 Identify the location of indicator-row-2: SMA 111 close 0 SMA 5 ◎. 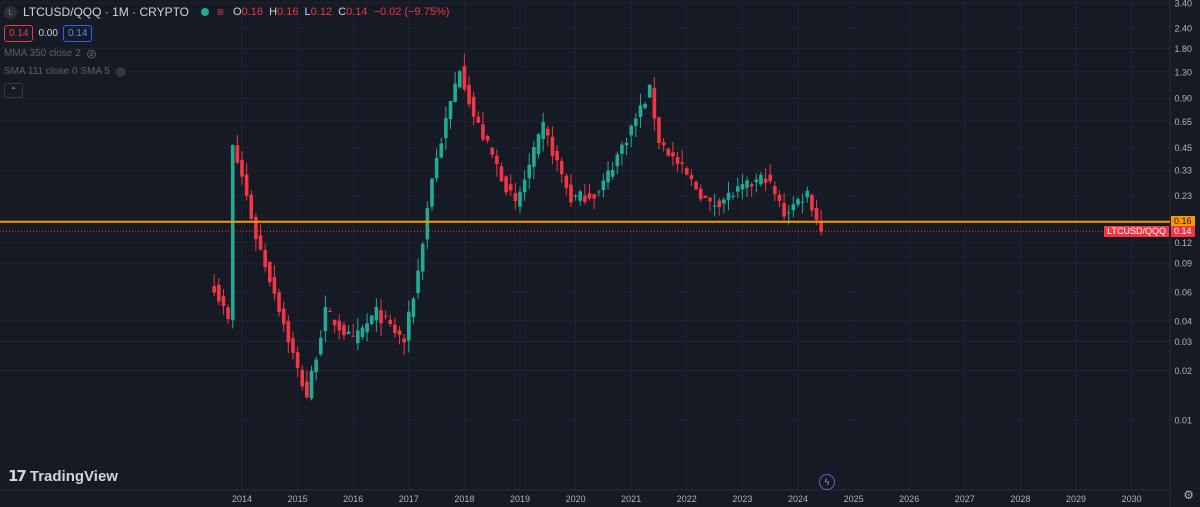
(228, 71).